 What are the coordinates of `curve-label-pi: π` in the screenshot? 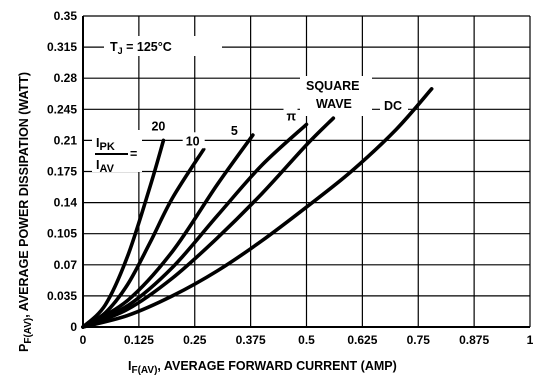 It's located at (292, 116).